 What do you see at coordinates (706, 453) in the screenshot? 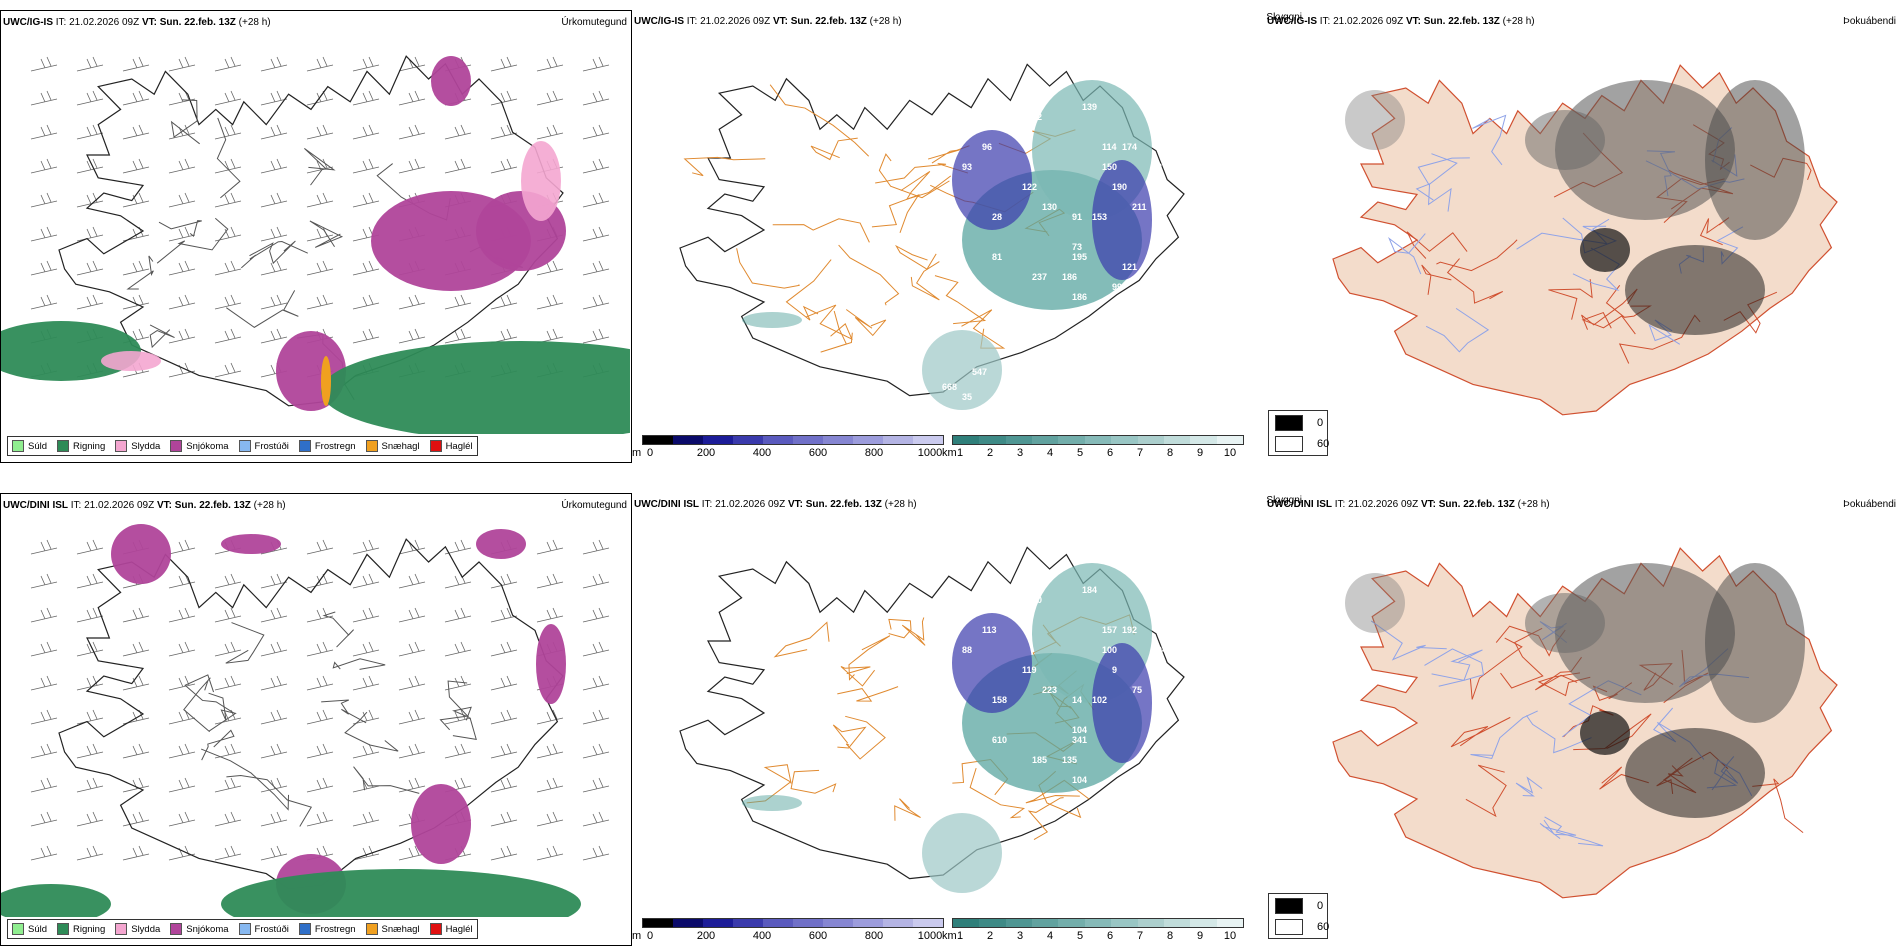
I see `colorbar-tick: 200` at bounding box center [706, 453].